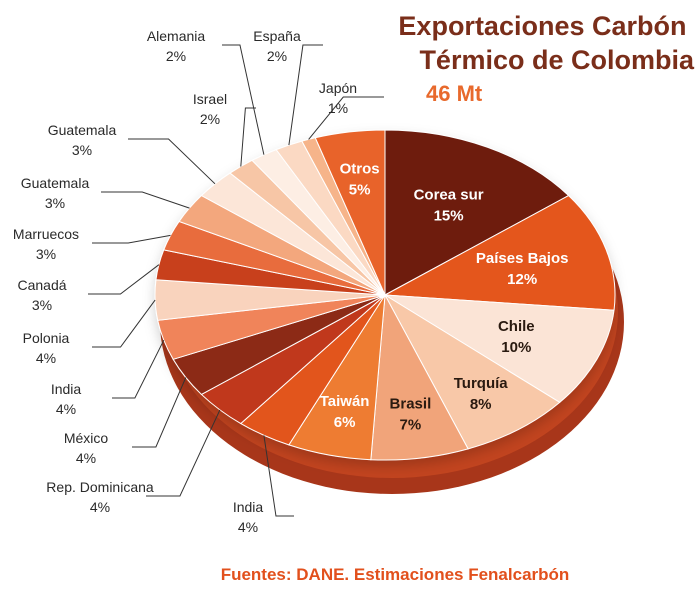 This screenshot has width=700, height=591. Describe the element at coordinates (395, 574) in the screenshot. I see `chart-source: Fuentes: DANE. Estimaciones Fenalcarbón` at that location.